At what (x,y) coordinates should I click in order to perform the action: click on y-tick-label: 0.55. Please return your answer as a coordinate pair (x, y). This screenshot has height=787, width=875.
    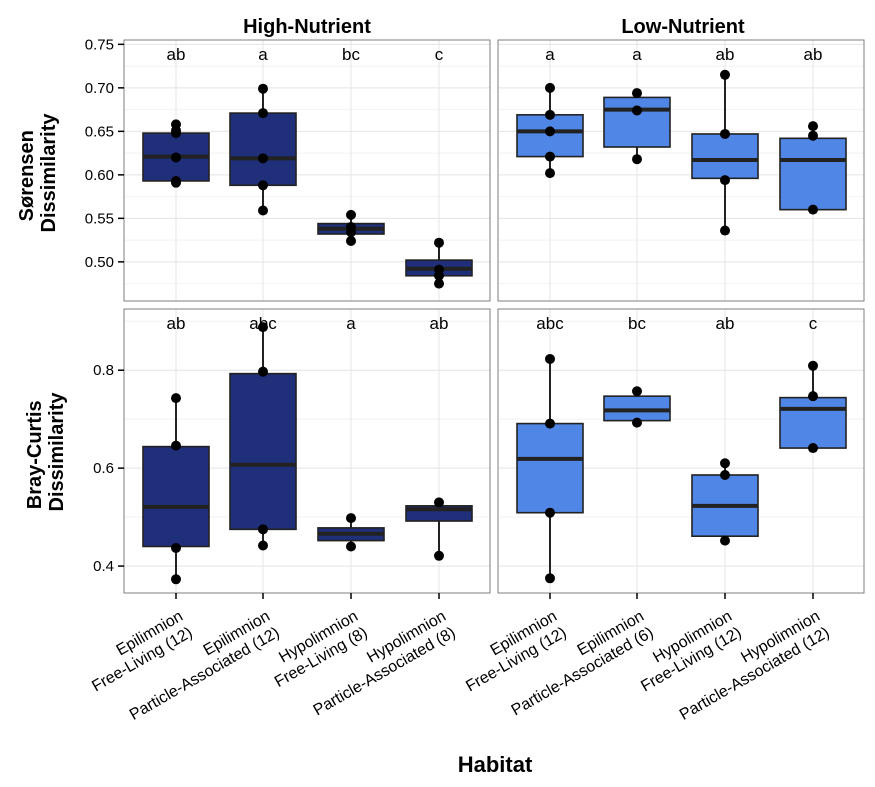
    Looking at the image, I should click on (99, 218).